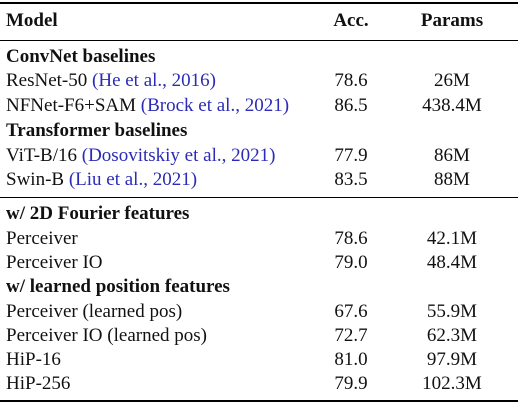 The image size is (525, 410). Describe the element at coordinates (179, 155) in the screenshot. I see `citation-link: (Dosovitskiy et al., 2021)` at that location.